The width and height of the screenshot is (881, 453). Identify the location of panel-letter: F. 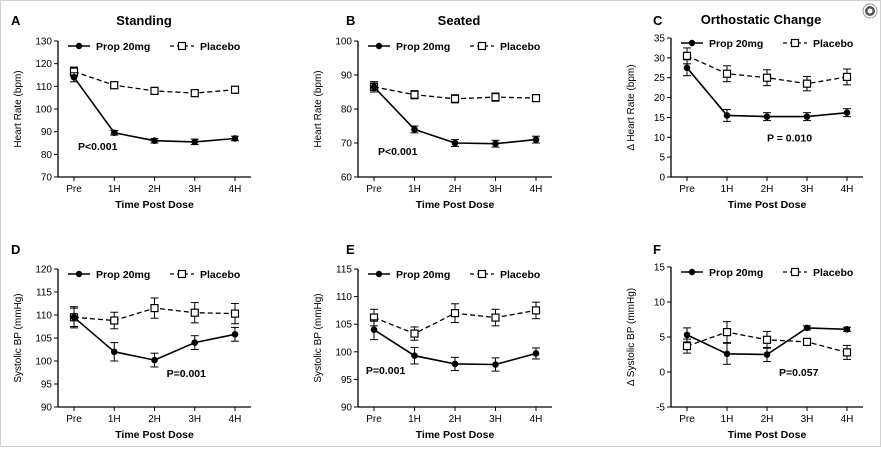
(657, 249).